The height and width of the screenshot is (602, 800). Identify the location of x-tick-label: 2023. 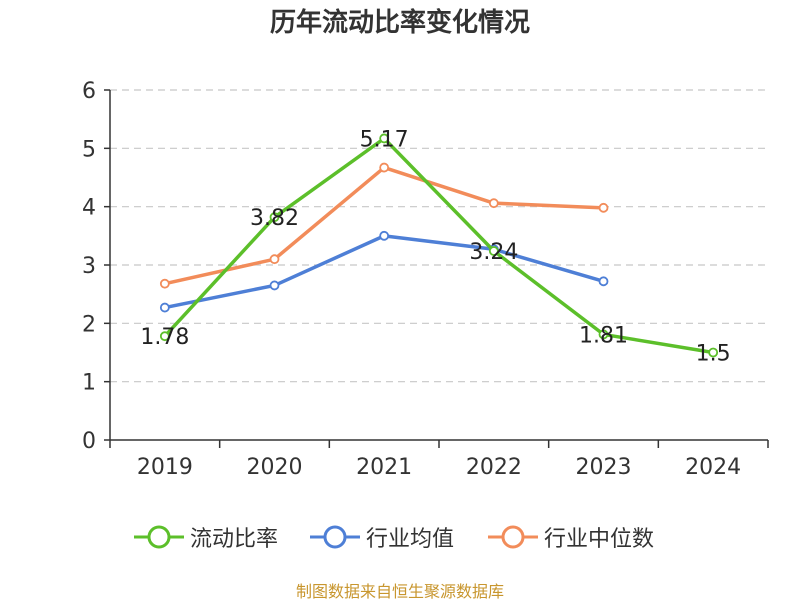
(604, 467).